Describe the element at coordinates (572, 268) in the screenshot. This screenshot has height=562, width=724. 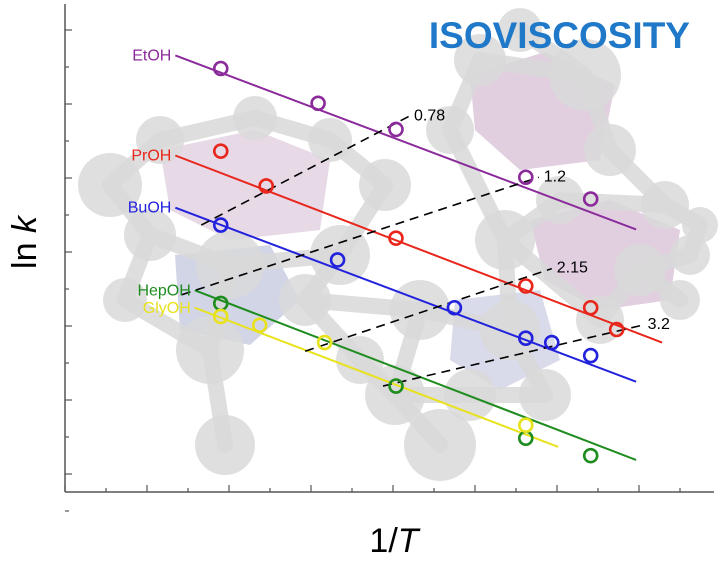
I see `isoviscosity-label: 2.15` at that location.